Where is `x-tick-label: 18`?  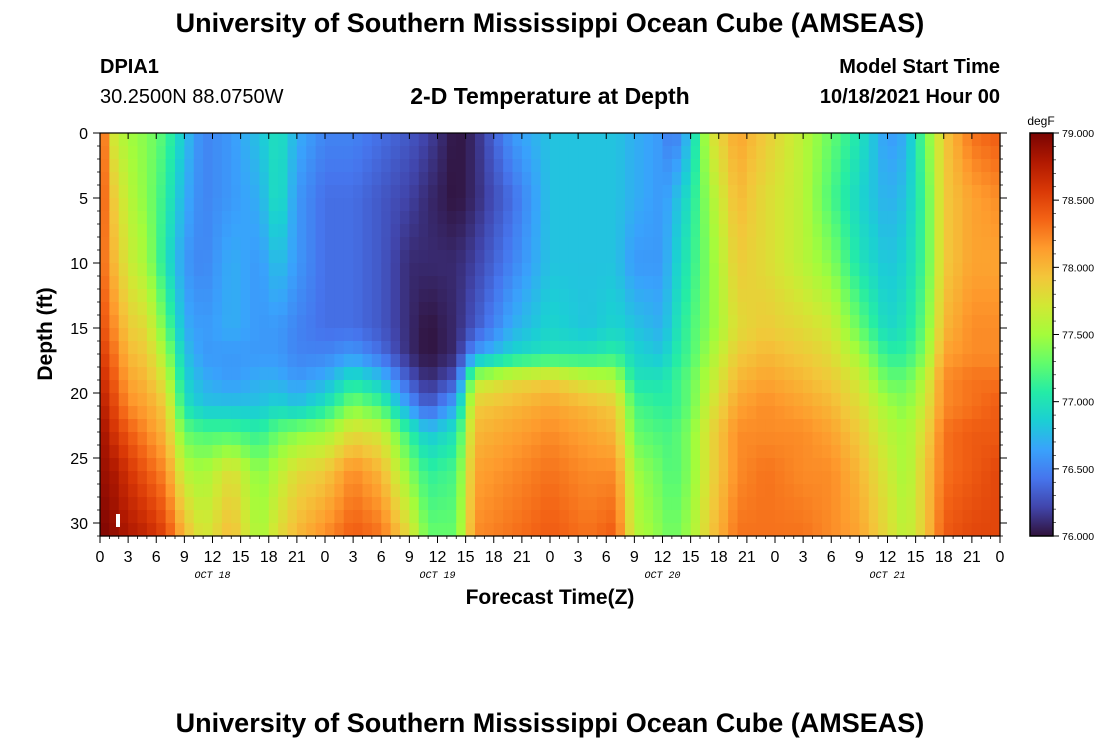 x-tick-label: 18 is located at coordinates (494, 557).